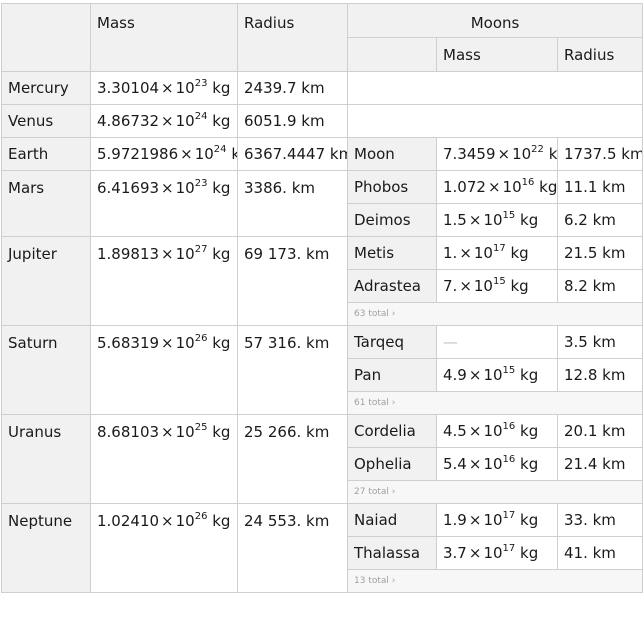  What do you see at coordinates (292, 548) in the screenshot?
I see `planet-radius: 24 553. km` at bounding box center [292, 548].